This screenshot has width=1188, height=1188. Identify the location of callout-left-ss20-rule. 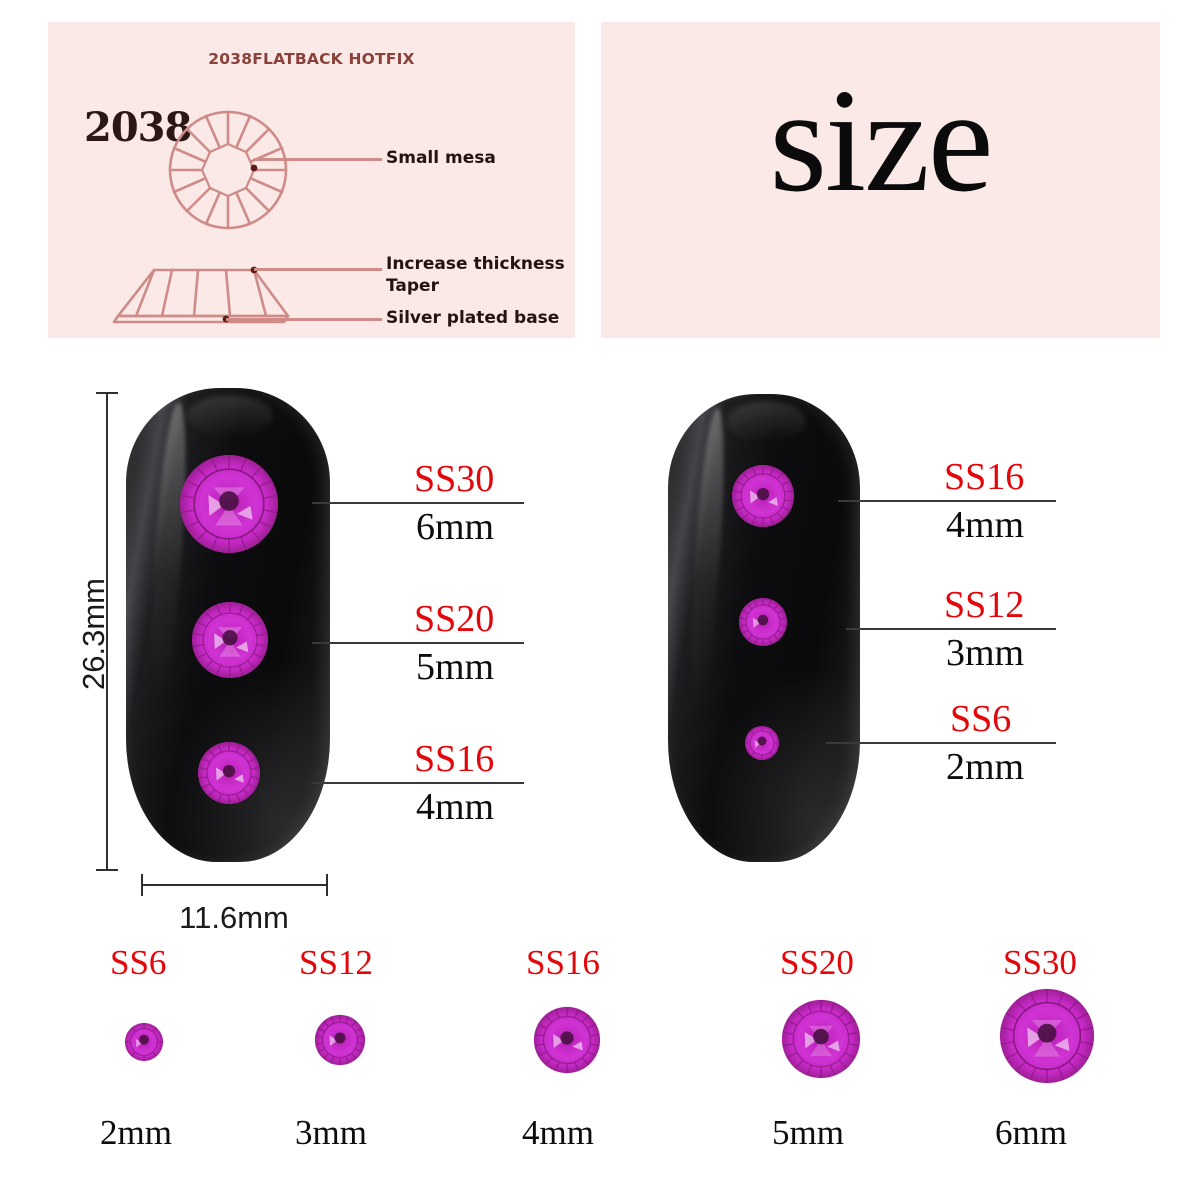
(418, 643).